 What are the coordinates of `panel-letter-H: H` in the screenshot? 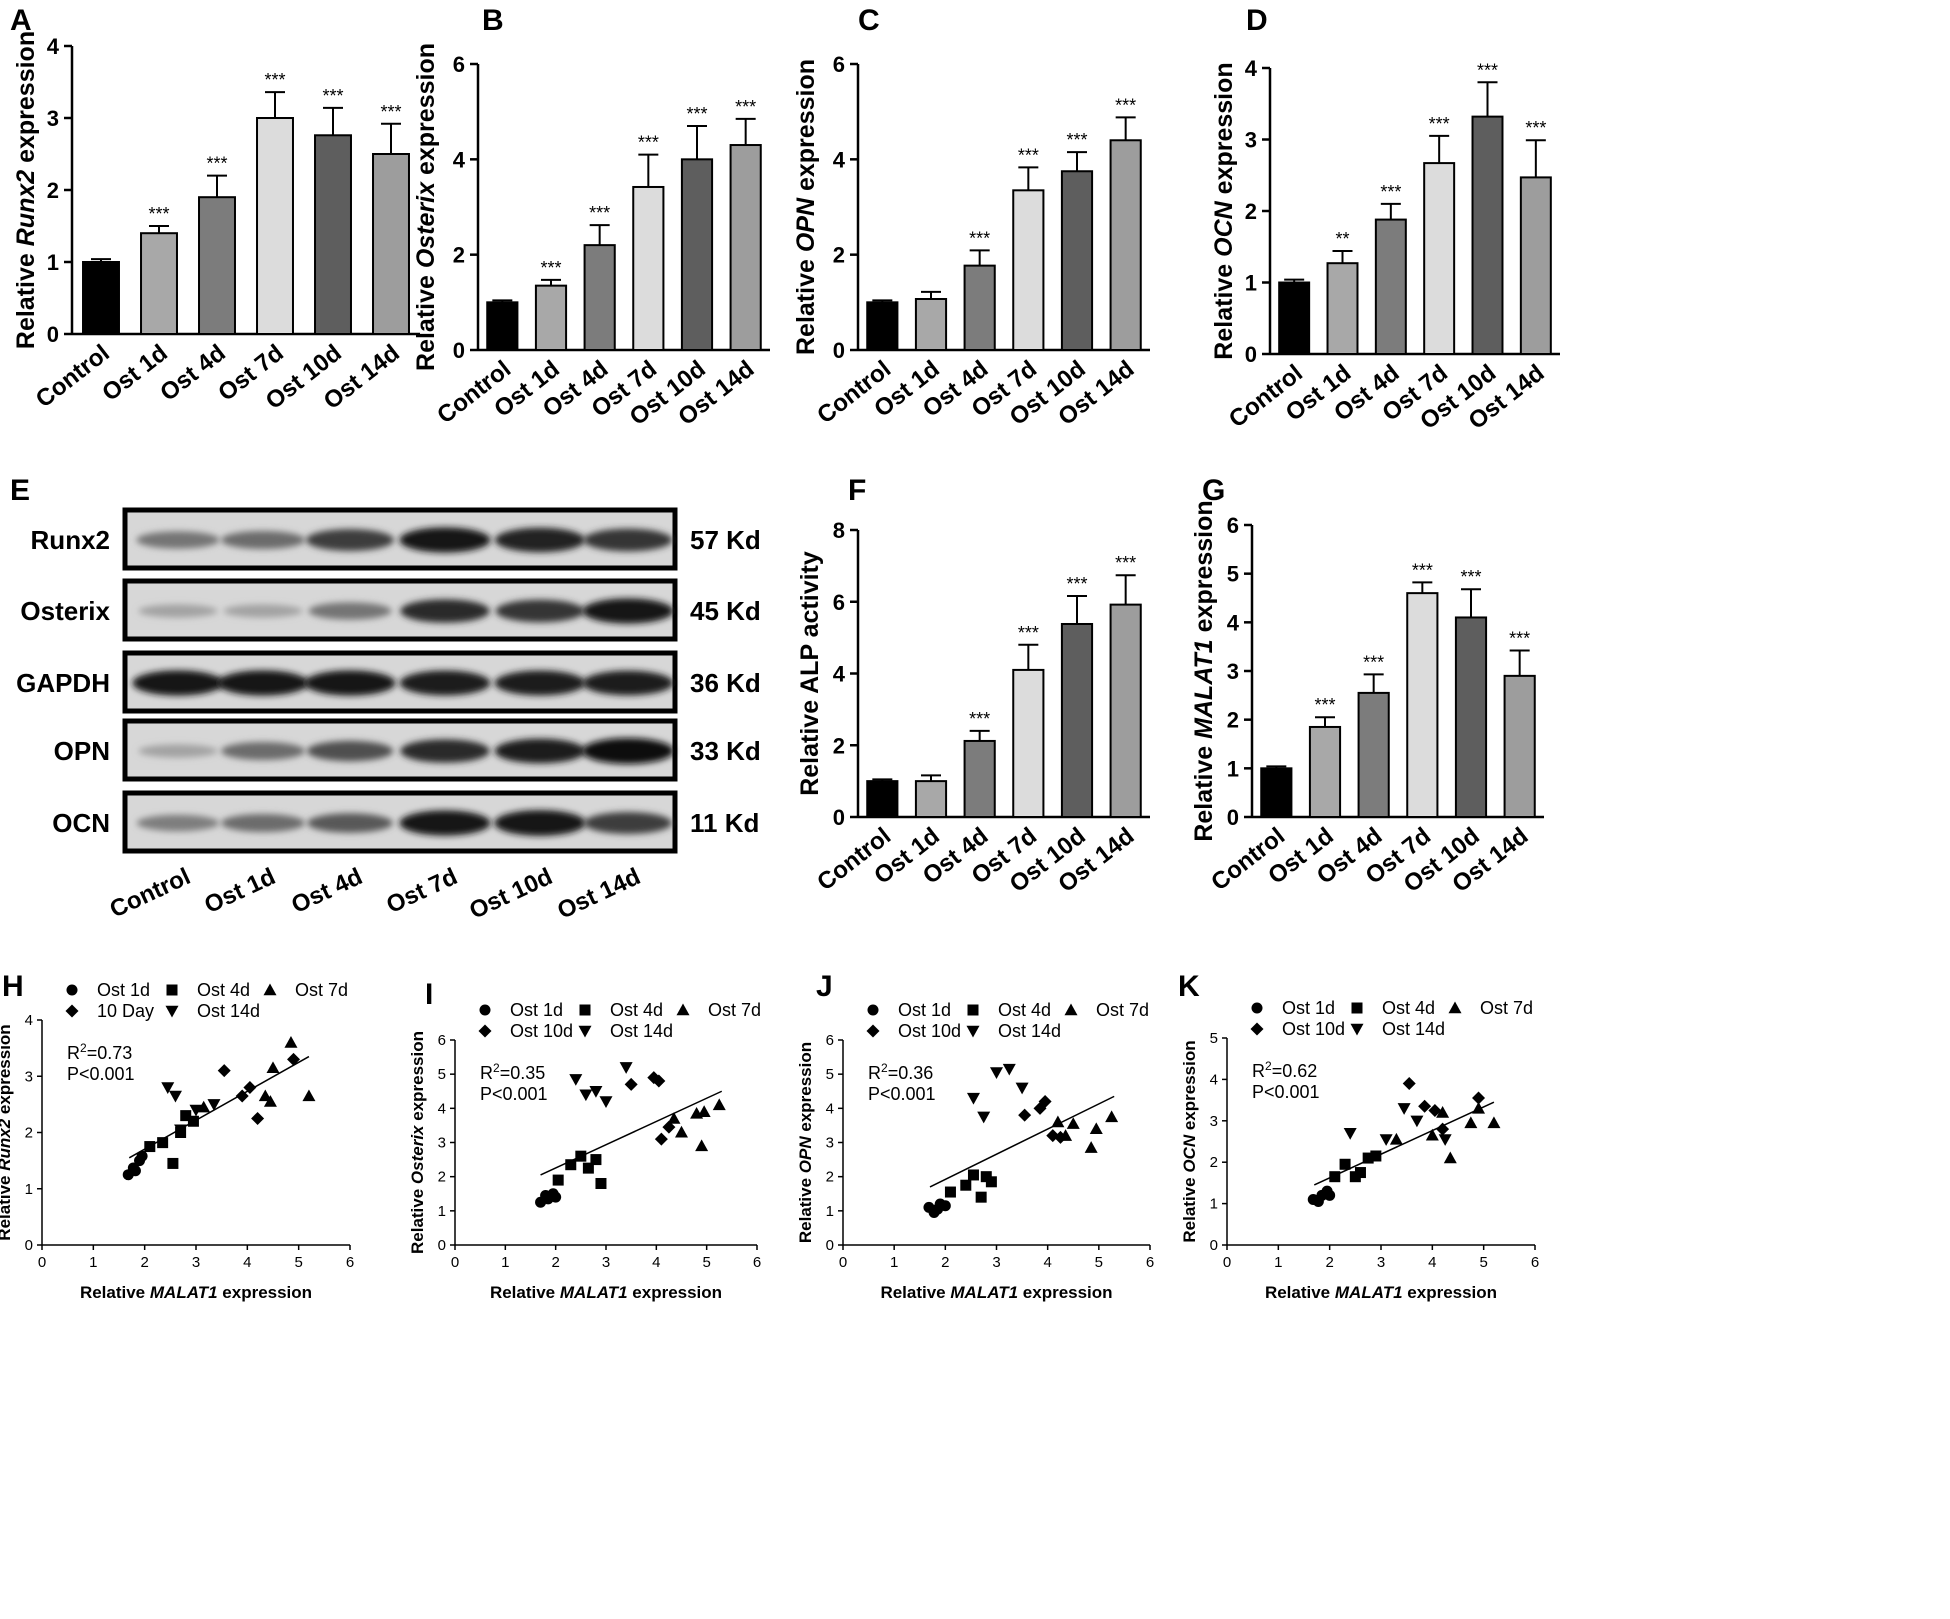 It's located at (13, 986).